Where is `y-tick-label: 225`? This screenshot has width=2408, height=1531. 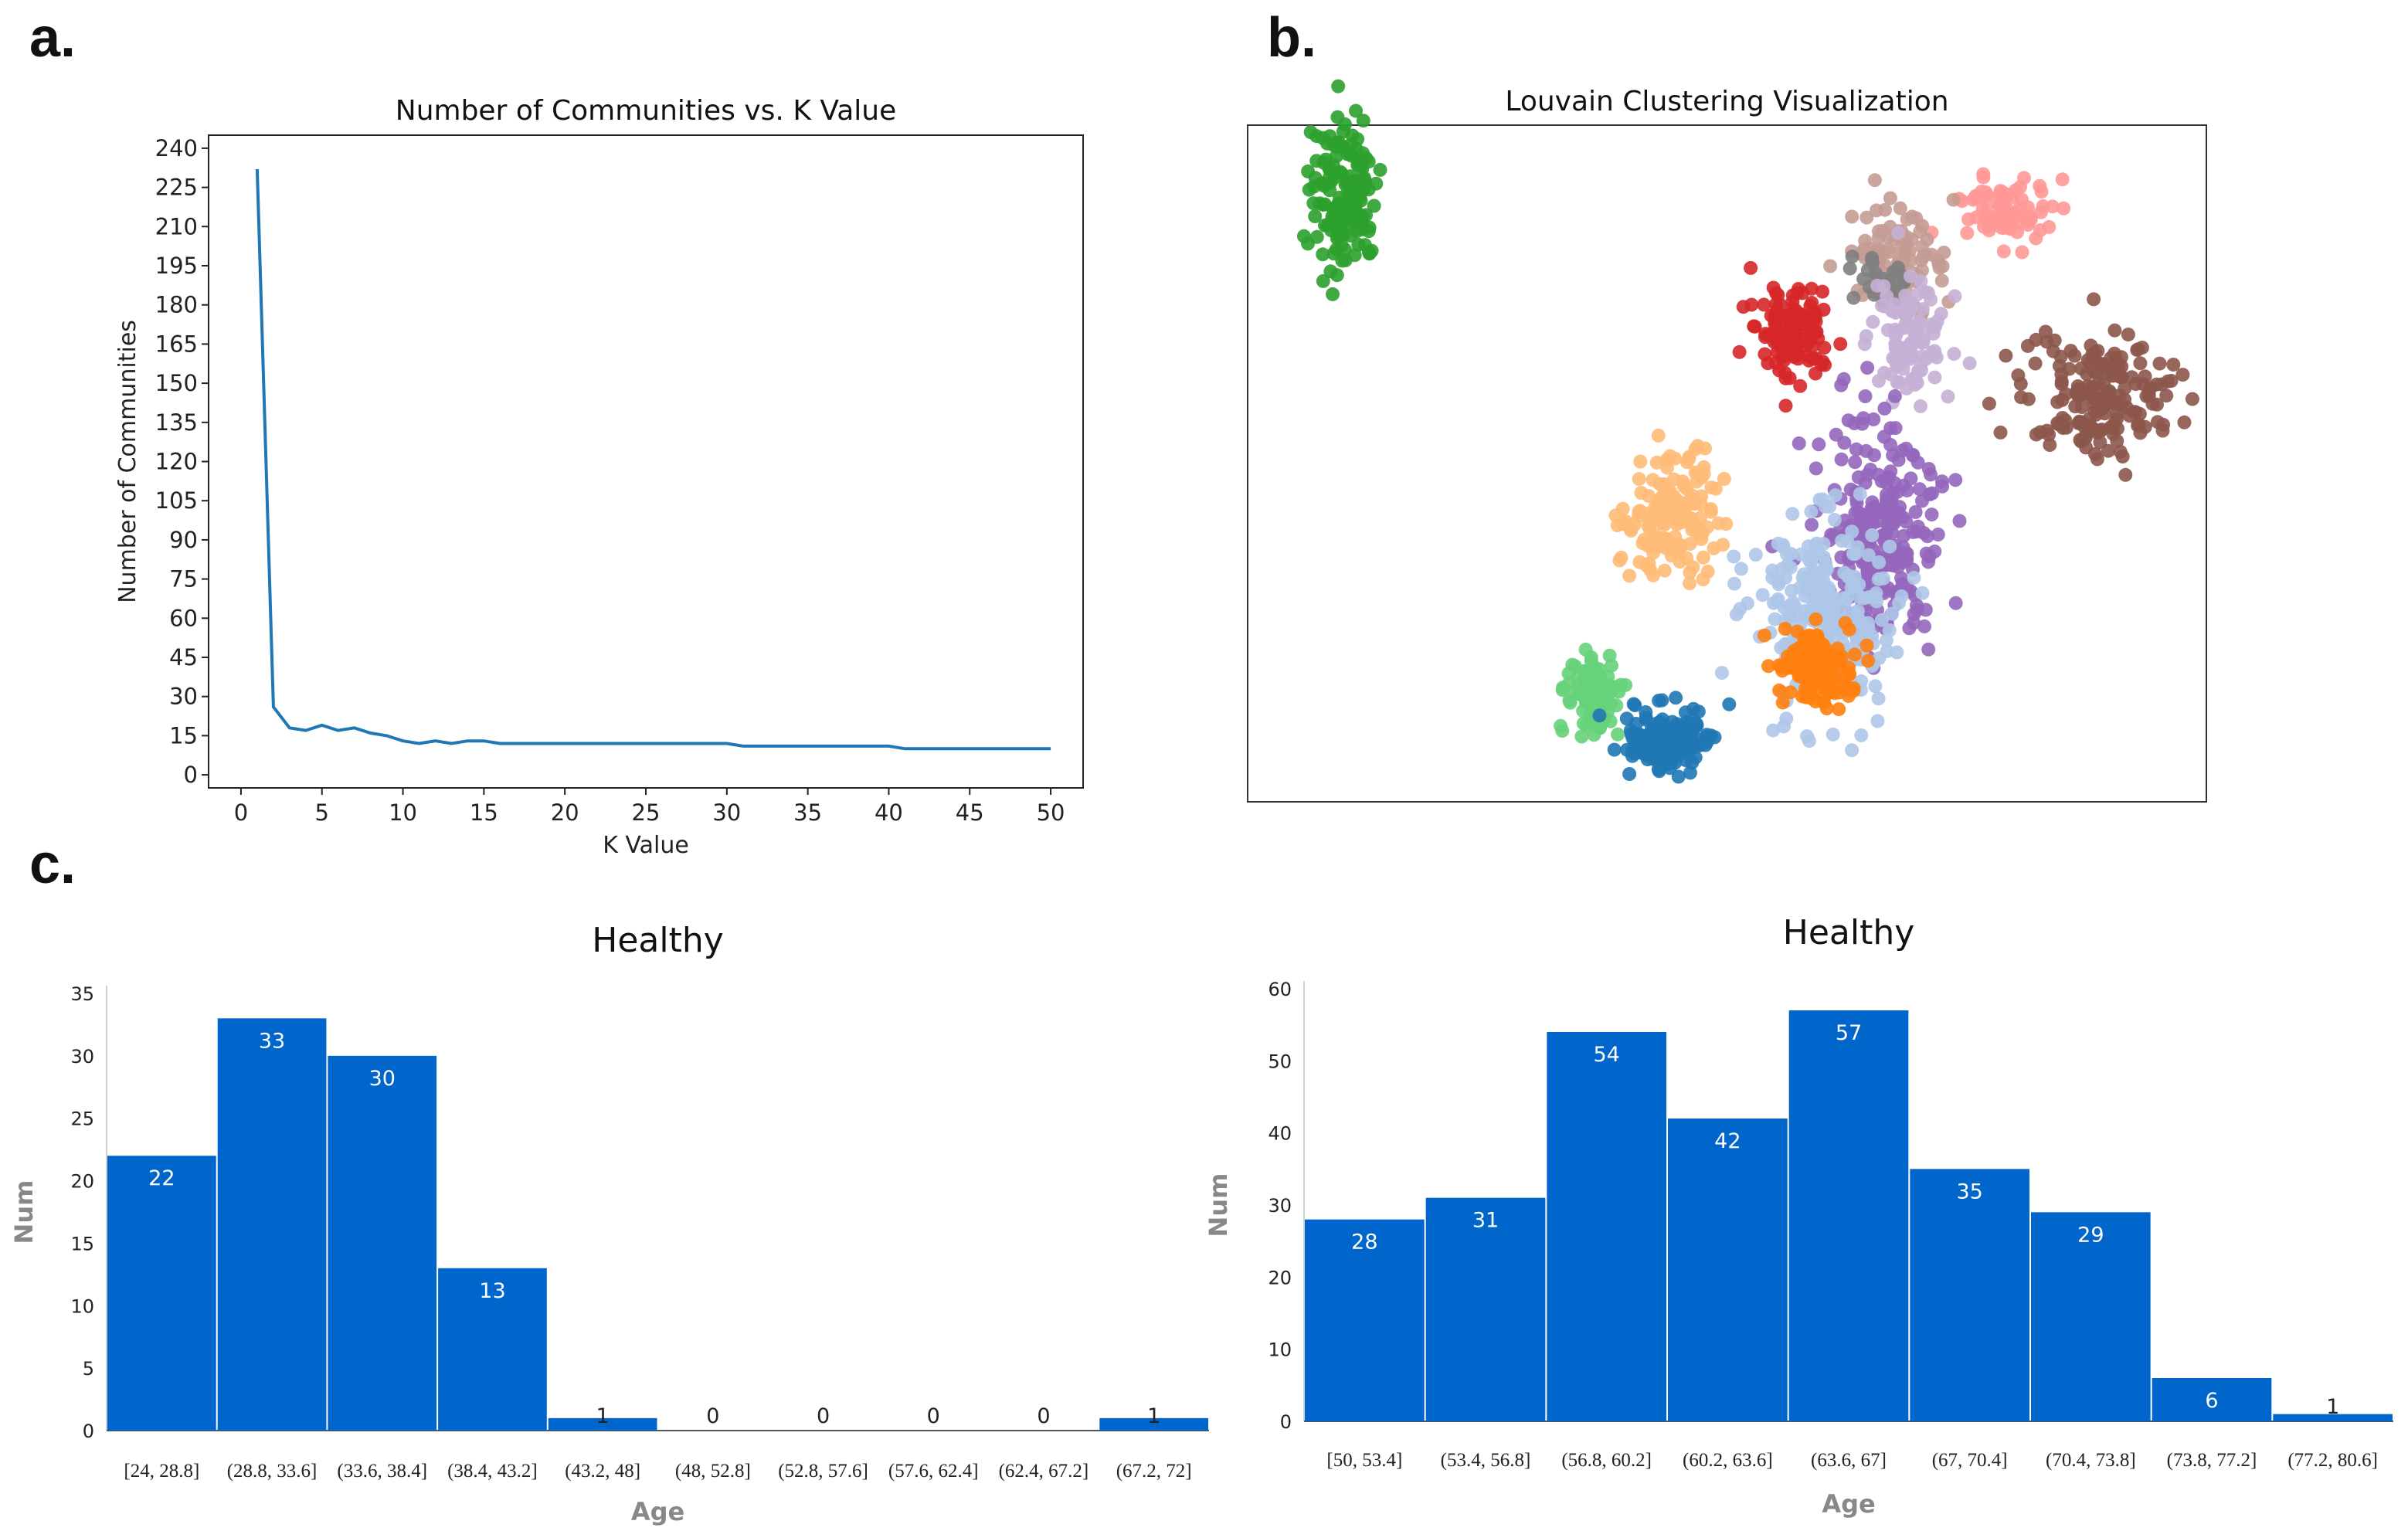 y-tick-label: 225 is located at coordinates (177, 188).